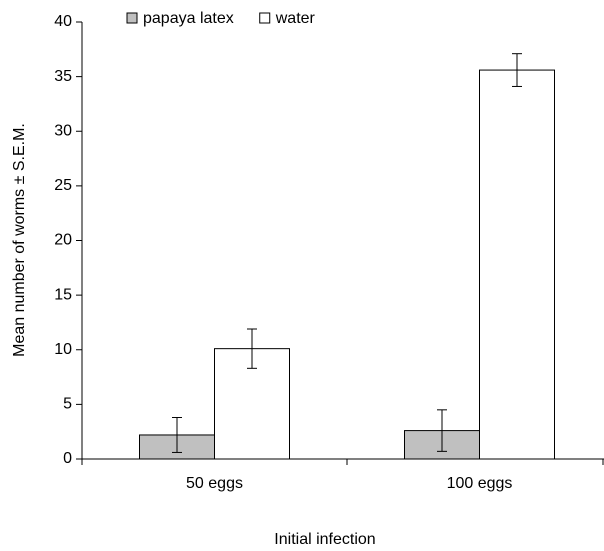 The height and width of the screenshot is (551, 604). What do you see at coordinates (19, 240) in the screenshot?
I see `y-axis-label: Mean number of worms ± S.E.M.` at bounding box center [19, 240].